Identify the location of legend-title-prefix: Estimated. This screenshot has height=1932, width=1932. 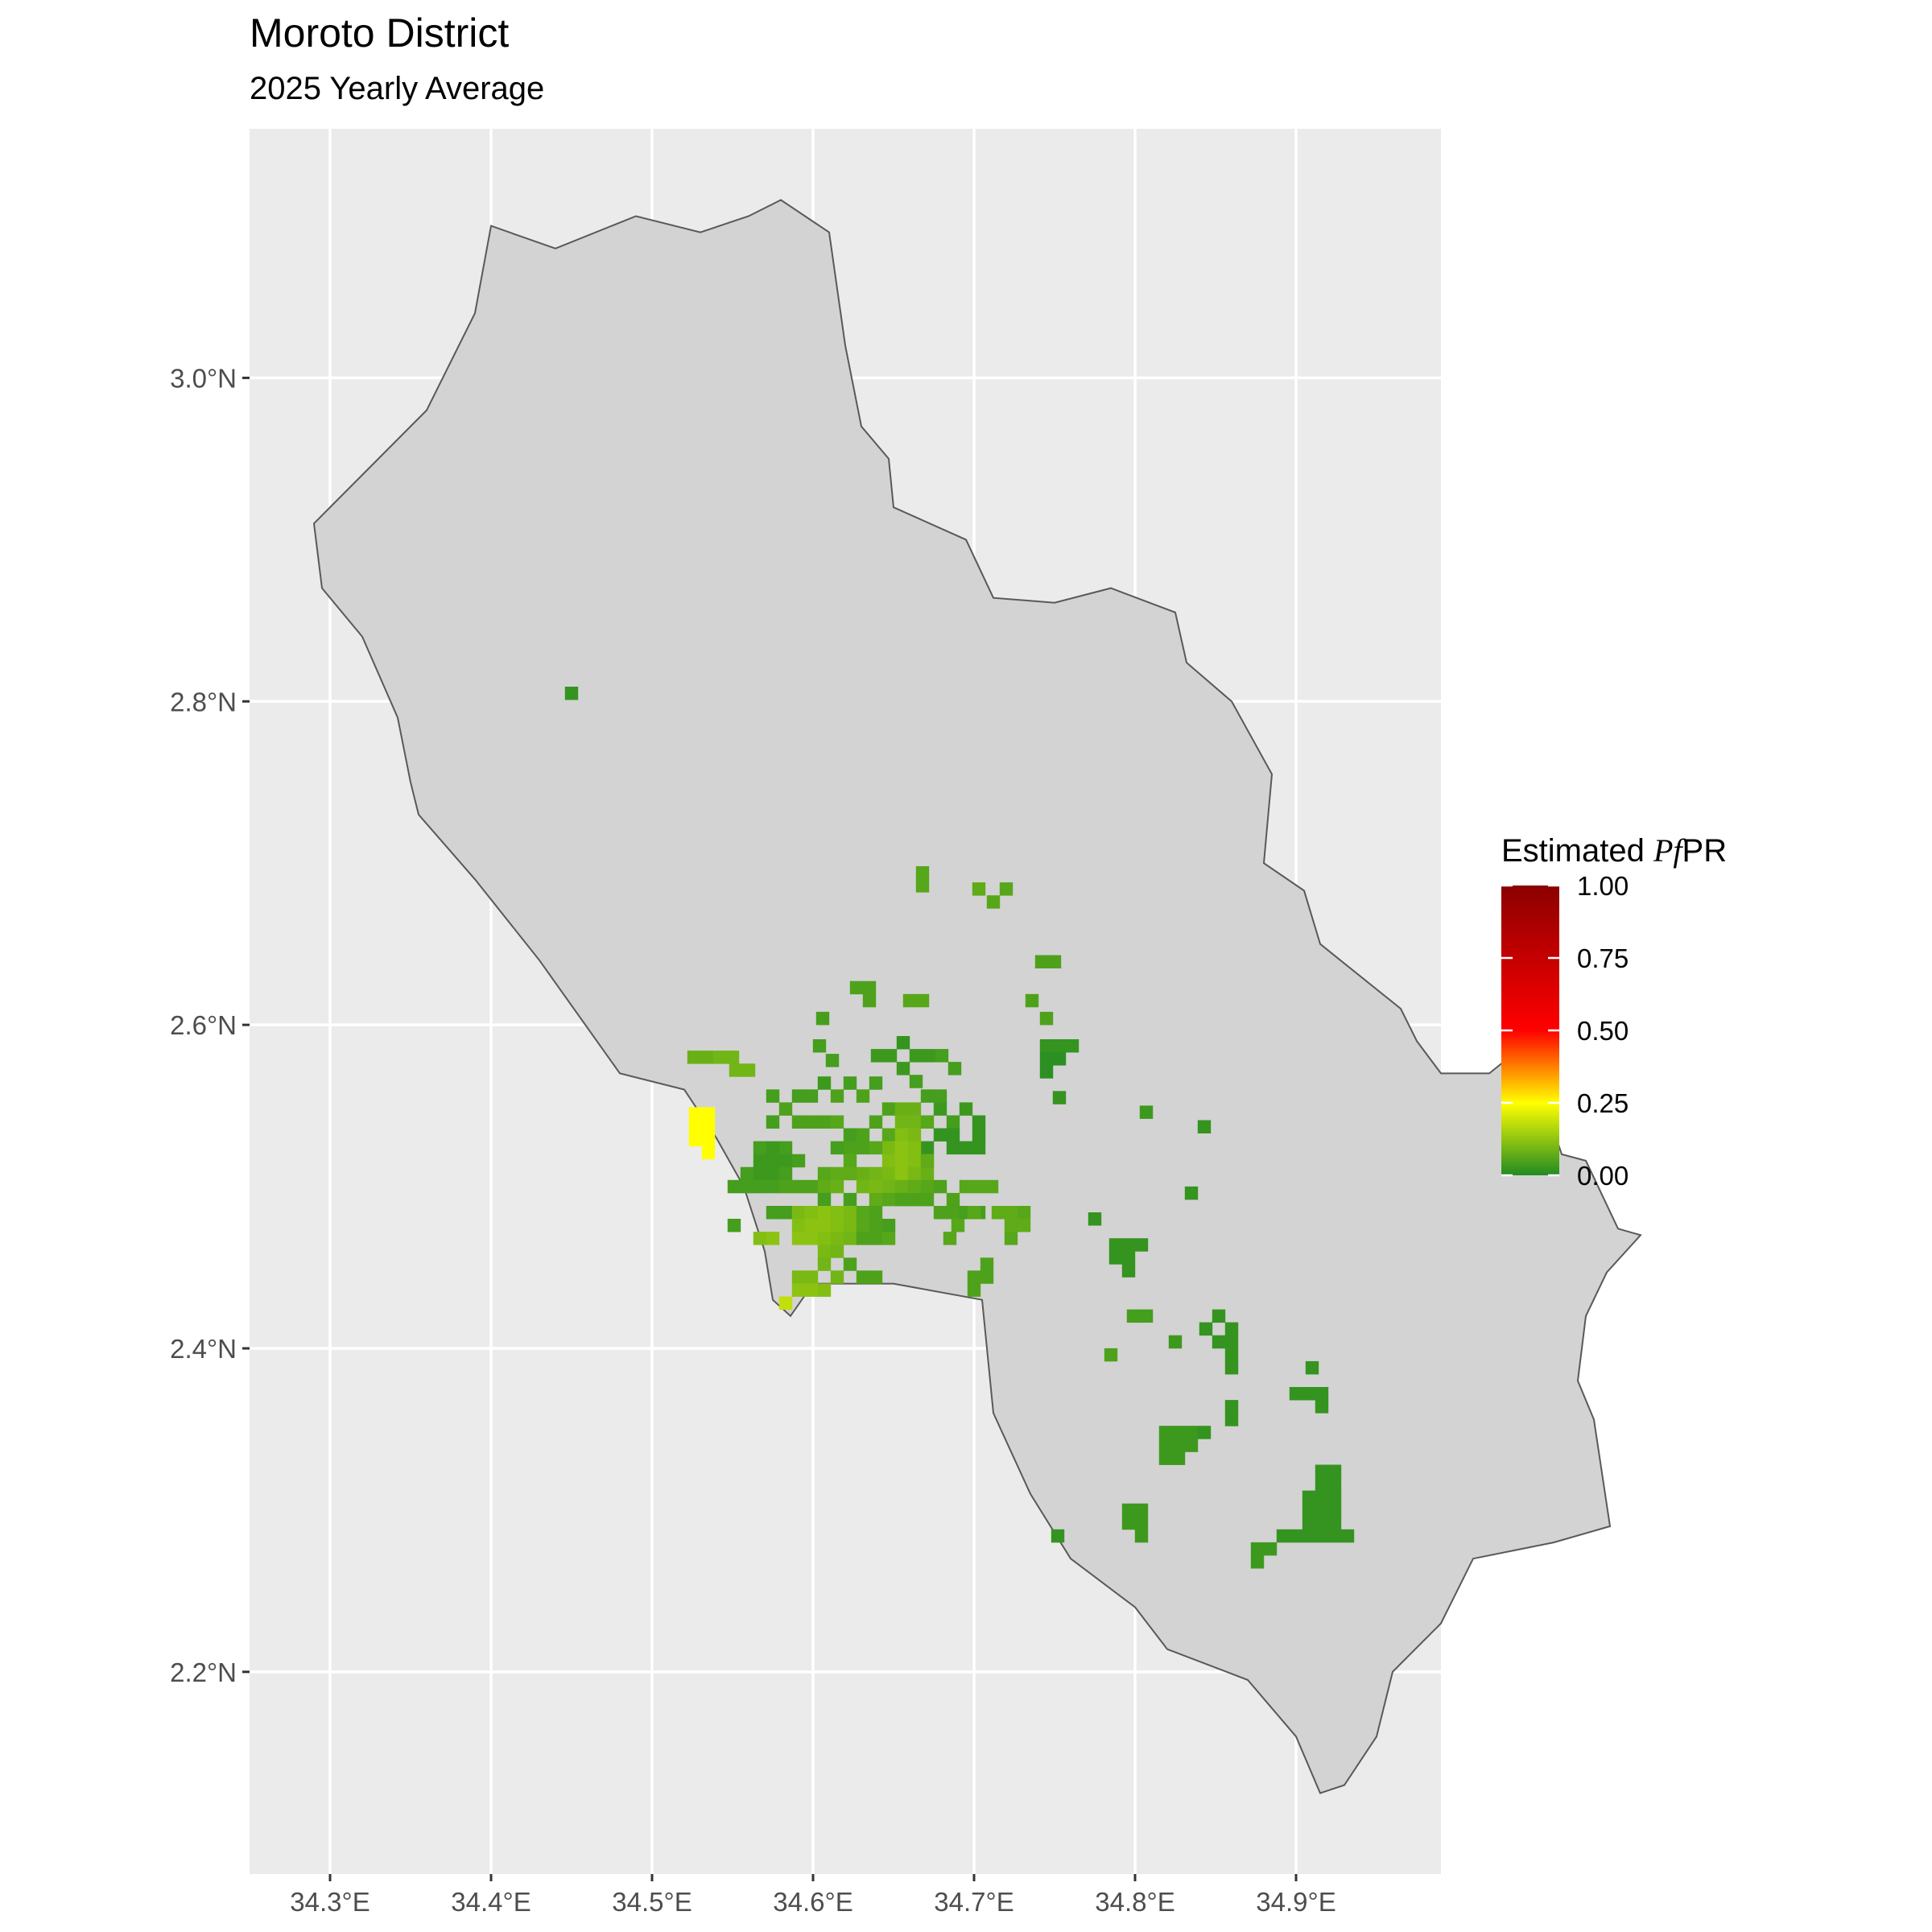
(1577, 851).